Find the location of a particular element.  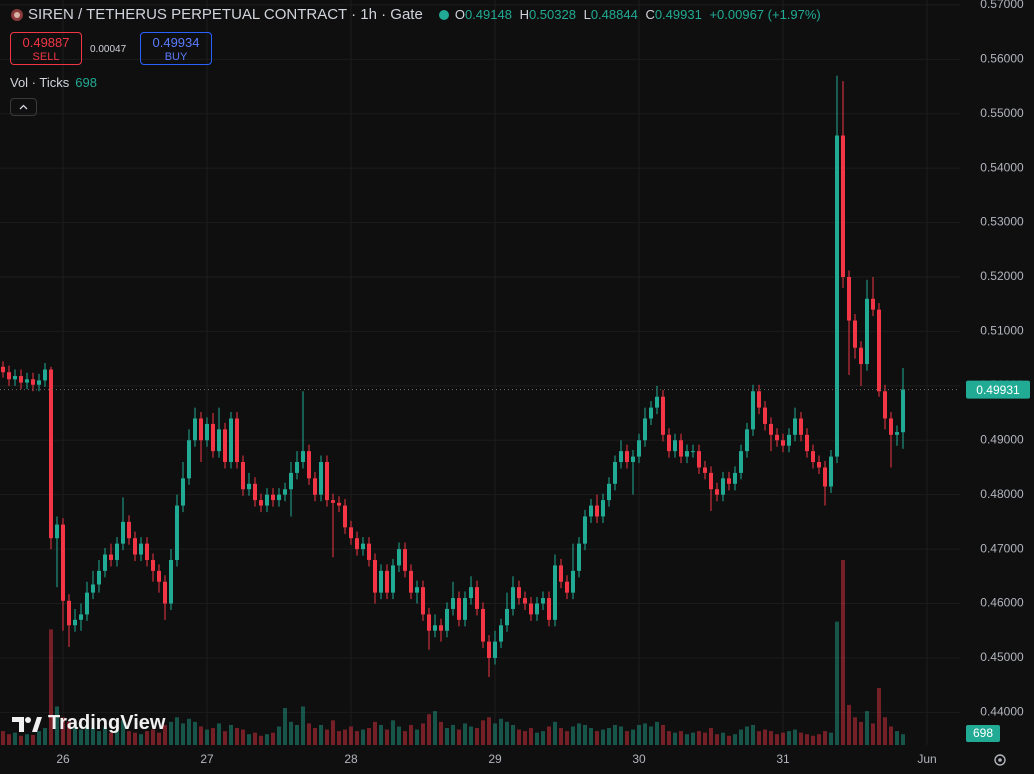

y-tick-label: 0.54000 is located at coordinates (1002, 167).